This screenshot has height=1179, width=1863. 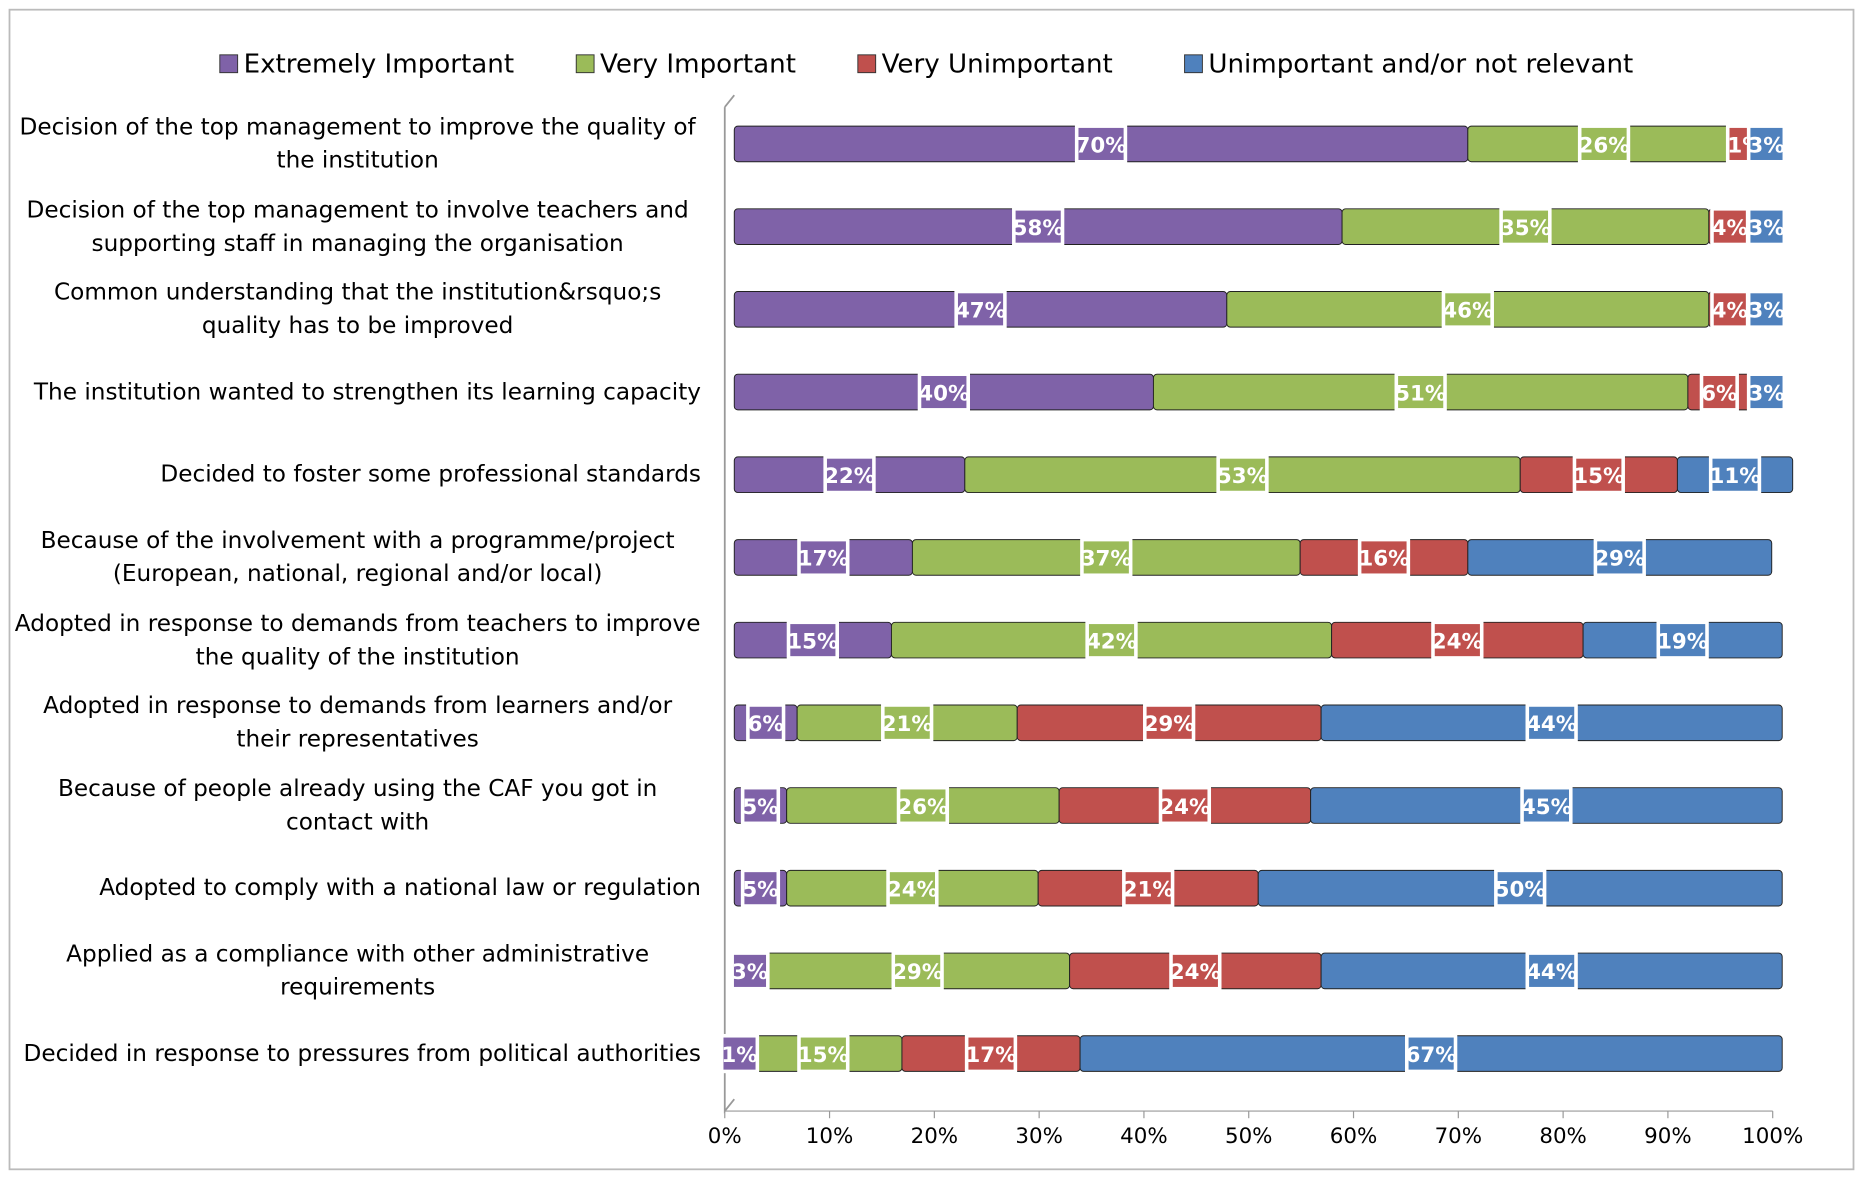 I want to click on data-label: 53%, so click(x=1242, y=476).